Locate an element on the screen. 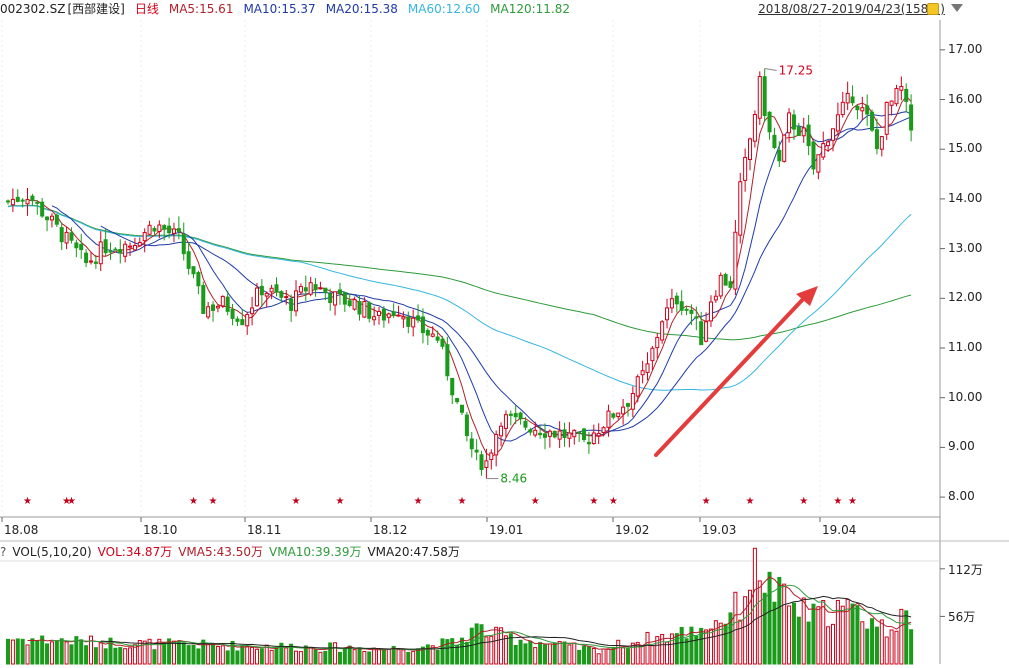 The image size is (1009, 668). stock-symbol: 002302.SZ is located at coordinates (33, 9).